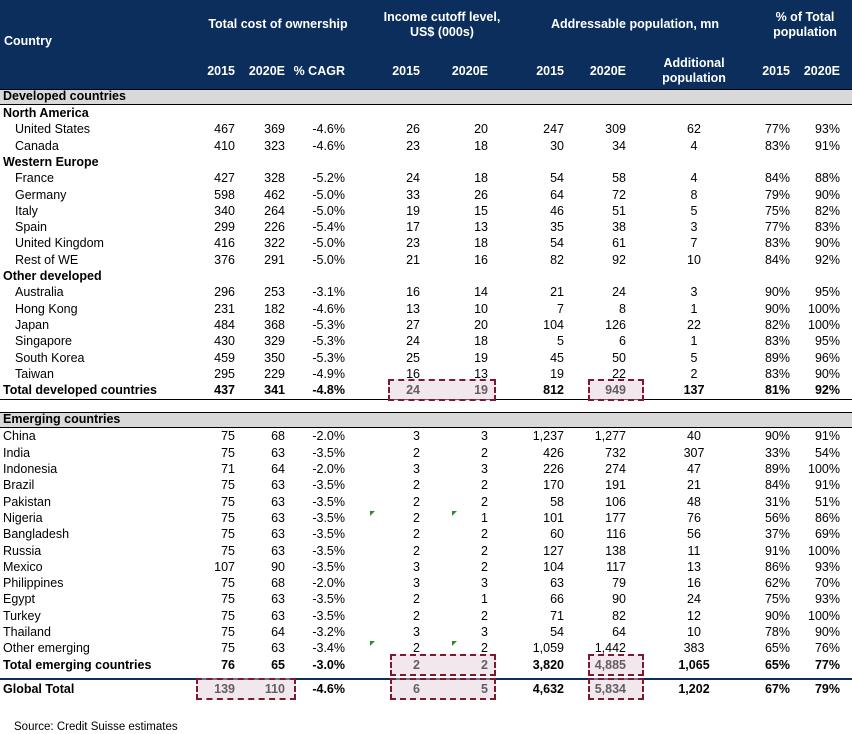 The height and width of the screenshot is (734, 852). I want to click on cell-tco-2020e: 368, so click(274, 324).